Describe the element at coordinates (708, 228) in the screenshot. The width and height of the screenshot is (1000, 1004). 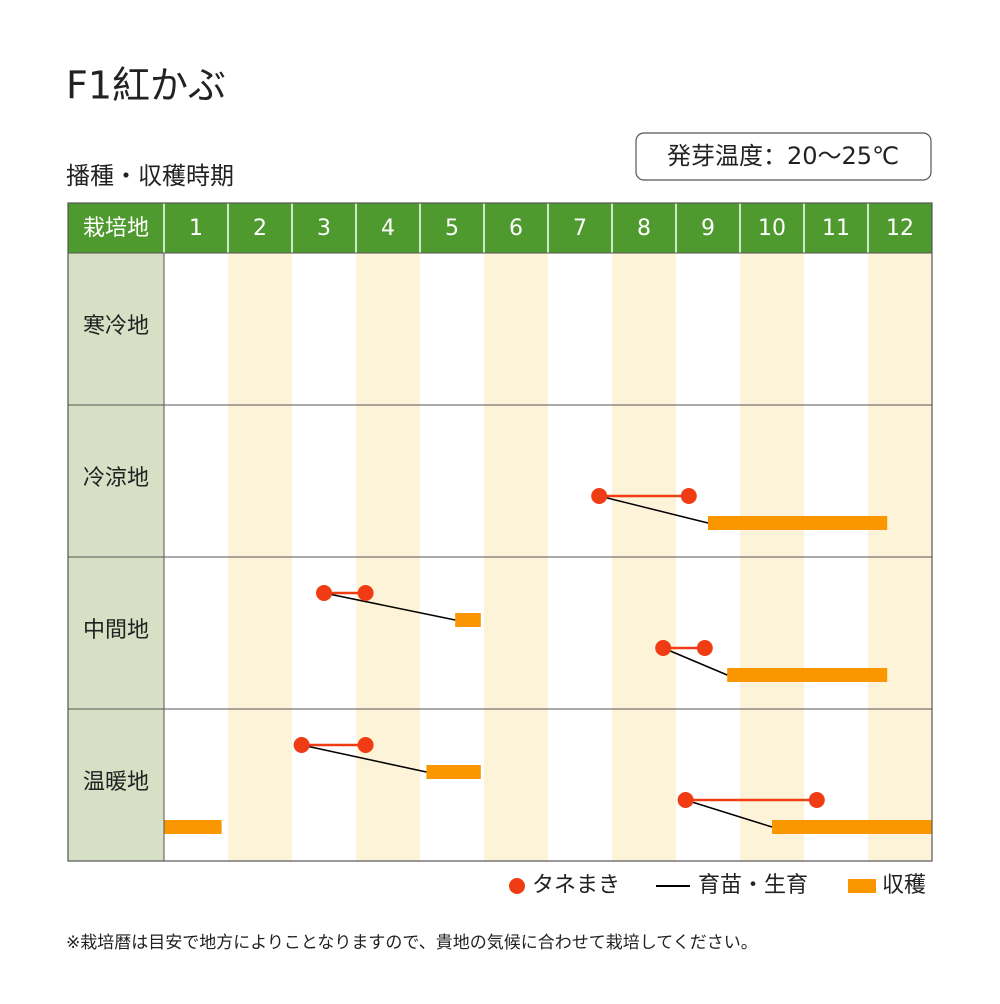
I see `month-label: 9` at that location.